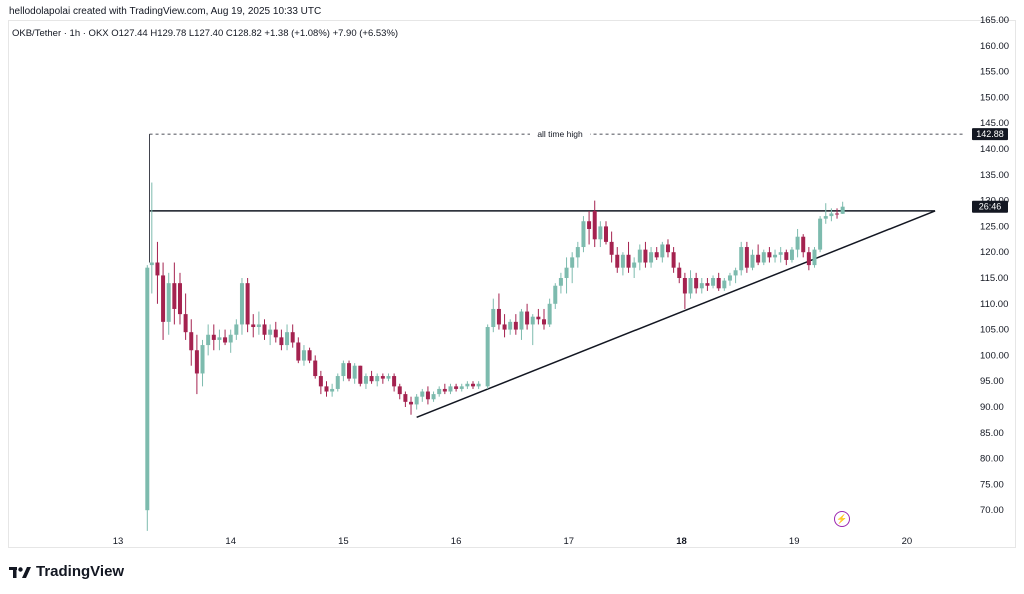 This screenshot has height=594, width=1024. Describe the element at coordinates (994, 20) in the screenshot. I see `y-tick-label: 165.00` at that location.